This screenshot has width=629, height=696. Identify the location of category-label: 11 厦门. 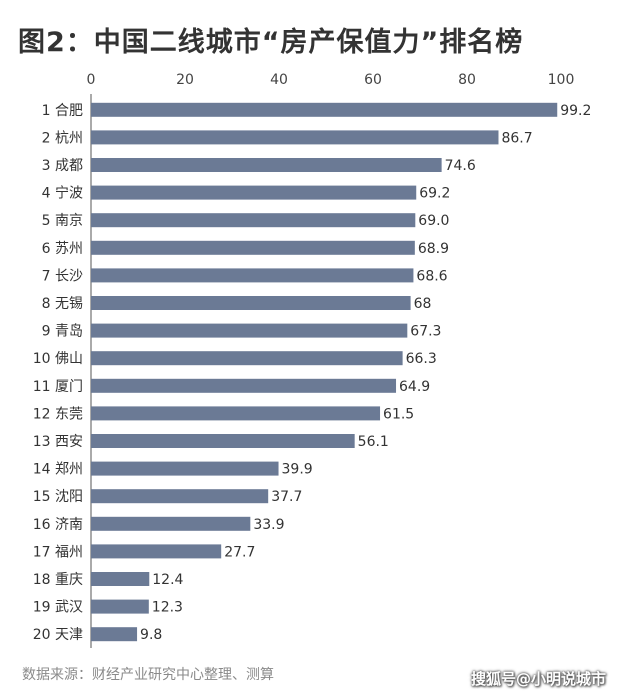
(58, 387).